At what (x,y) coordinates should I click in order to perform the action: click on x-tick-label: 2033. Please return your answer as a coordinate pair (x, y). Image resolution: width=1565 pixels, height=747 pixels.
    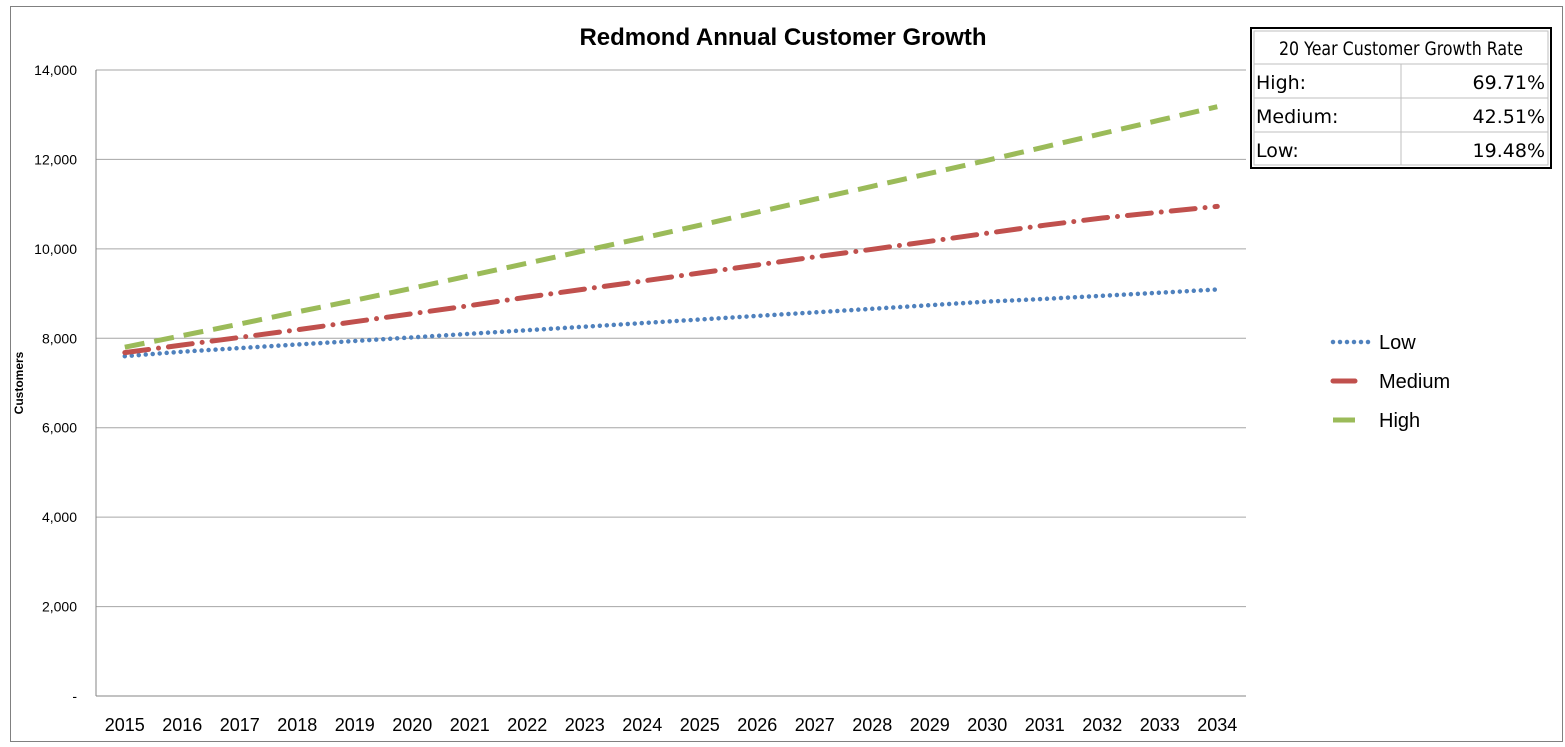
    Looking at the image, I should click on (1160, 725).